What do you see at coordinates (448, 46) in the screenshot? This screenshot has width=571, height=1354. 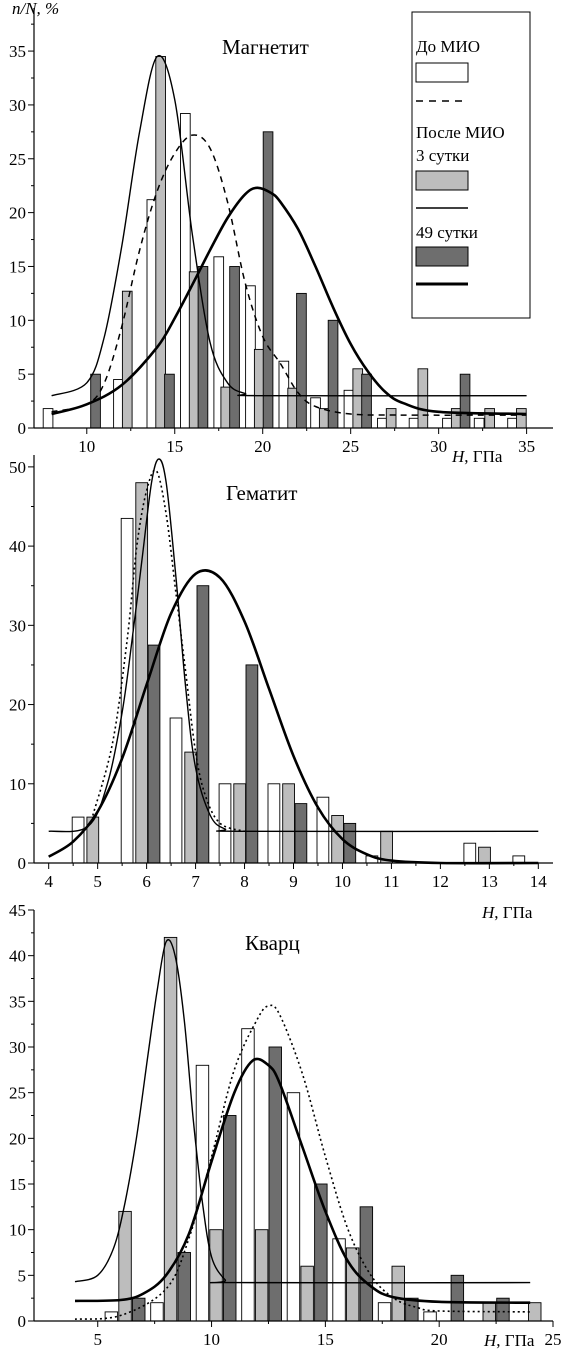 I see `legend-before-label: До МИО` at bounding box center [448, 46].